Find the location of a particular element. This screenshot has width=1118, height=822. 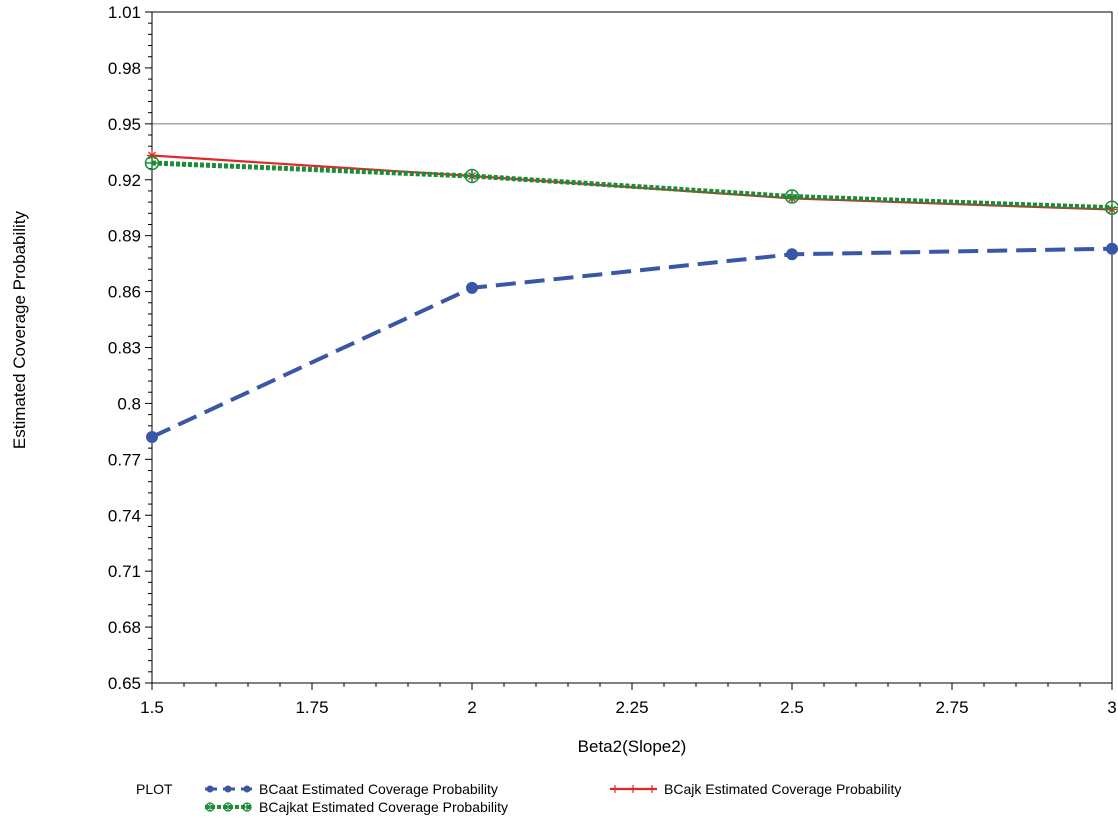

y-tick-label: 1.01 is located at coordinates (124, 12).